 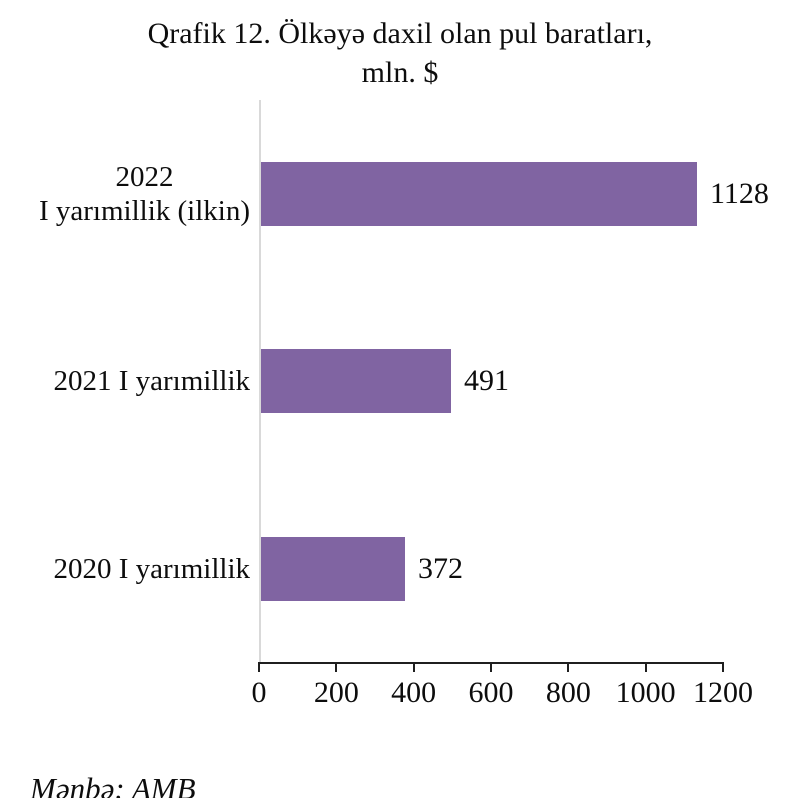 I want to click on chart-title-line2: mln. $, so click(x=400, y=72).